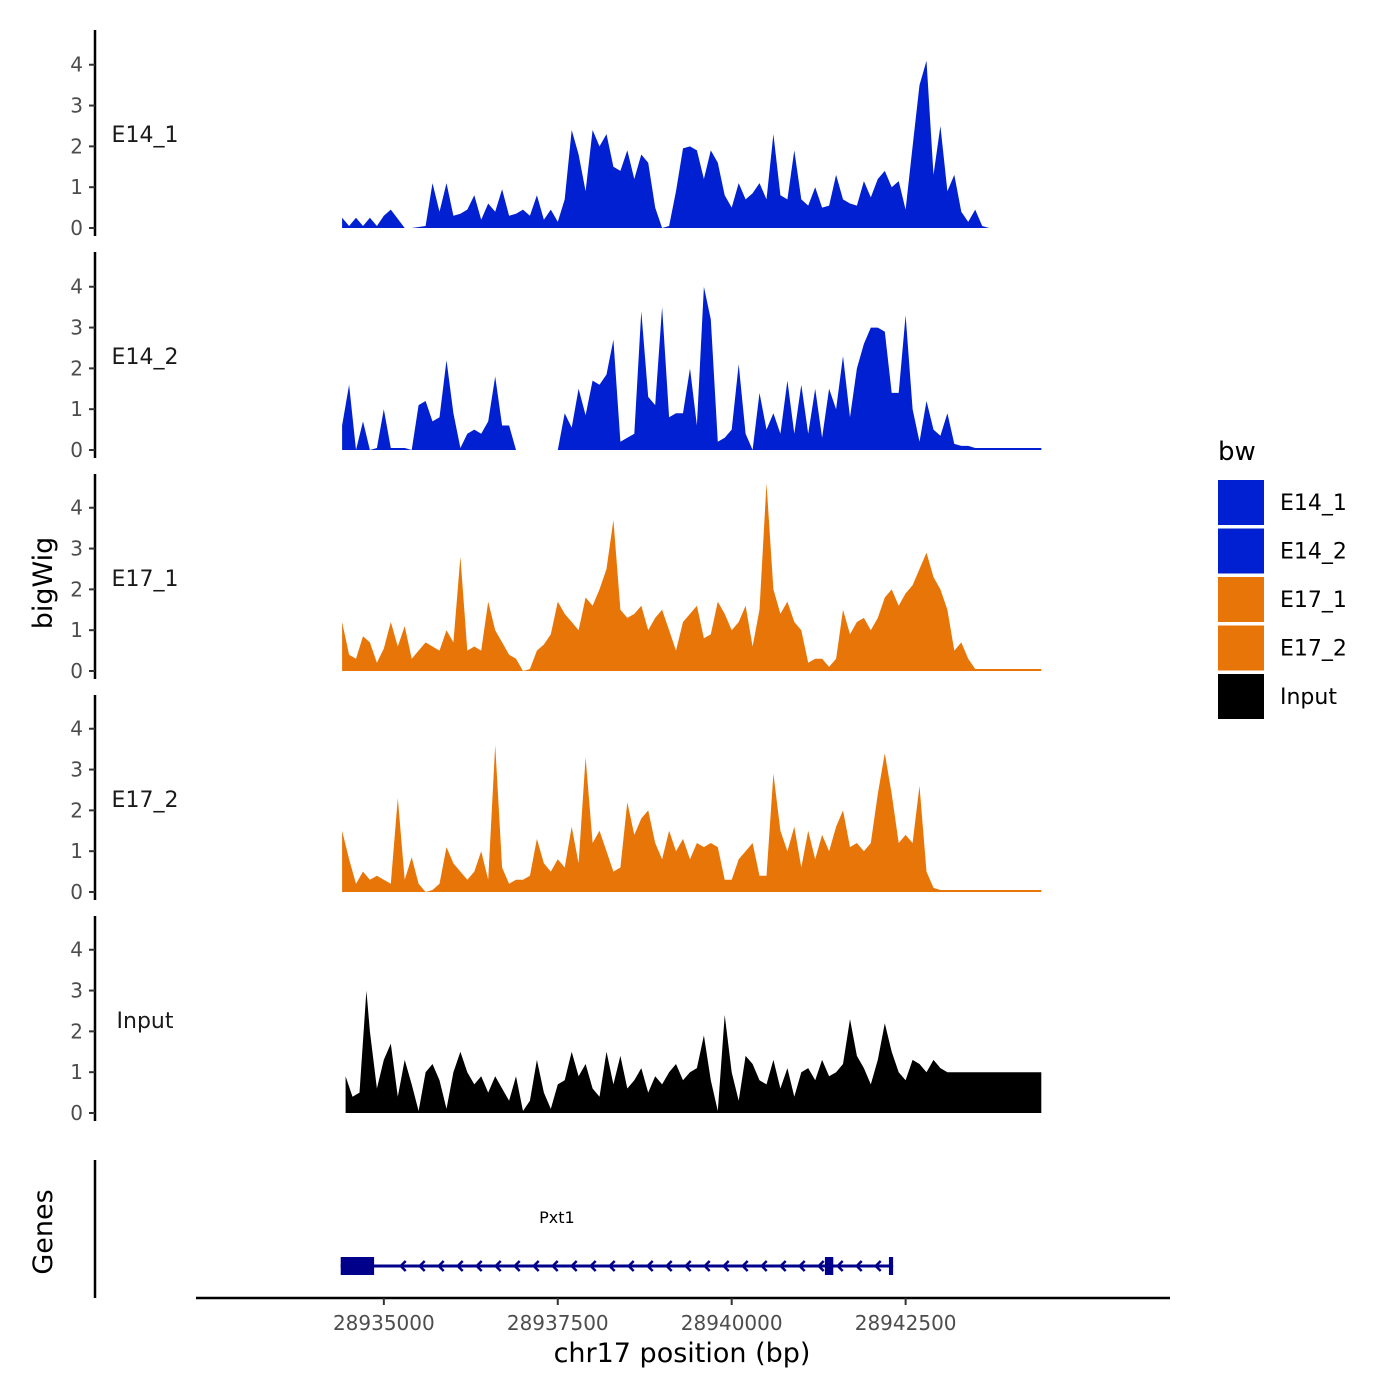 The height and width of the screenshot is (1400, 1400). Describe the element at coordinates (43, 583) in the screenshot. I see `y-axis-title: bigWig` at that location.